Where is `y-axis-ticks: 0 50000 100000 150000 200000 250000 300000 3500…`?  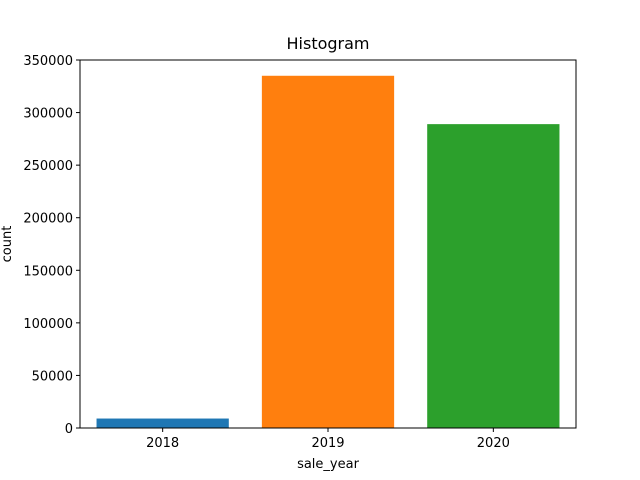 y-axis-ticks: 0 50000 100000 150000 200000 250000 300000 3500… is located at coordinates (51, 245).